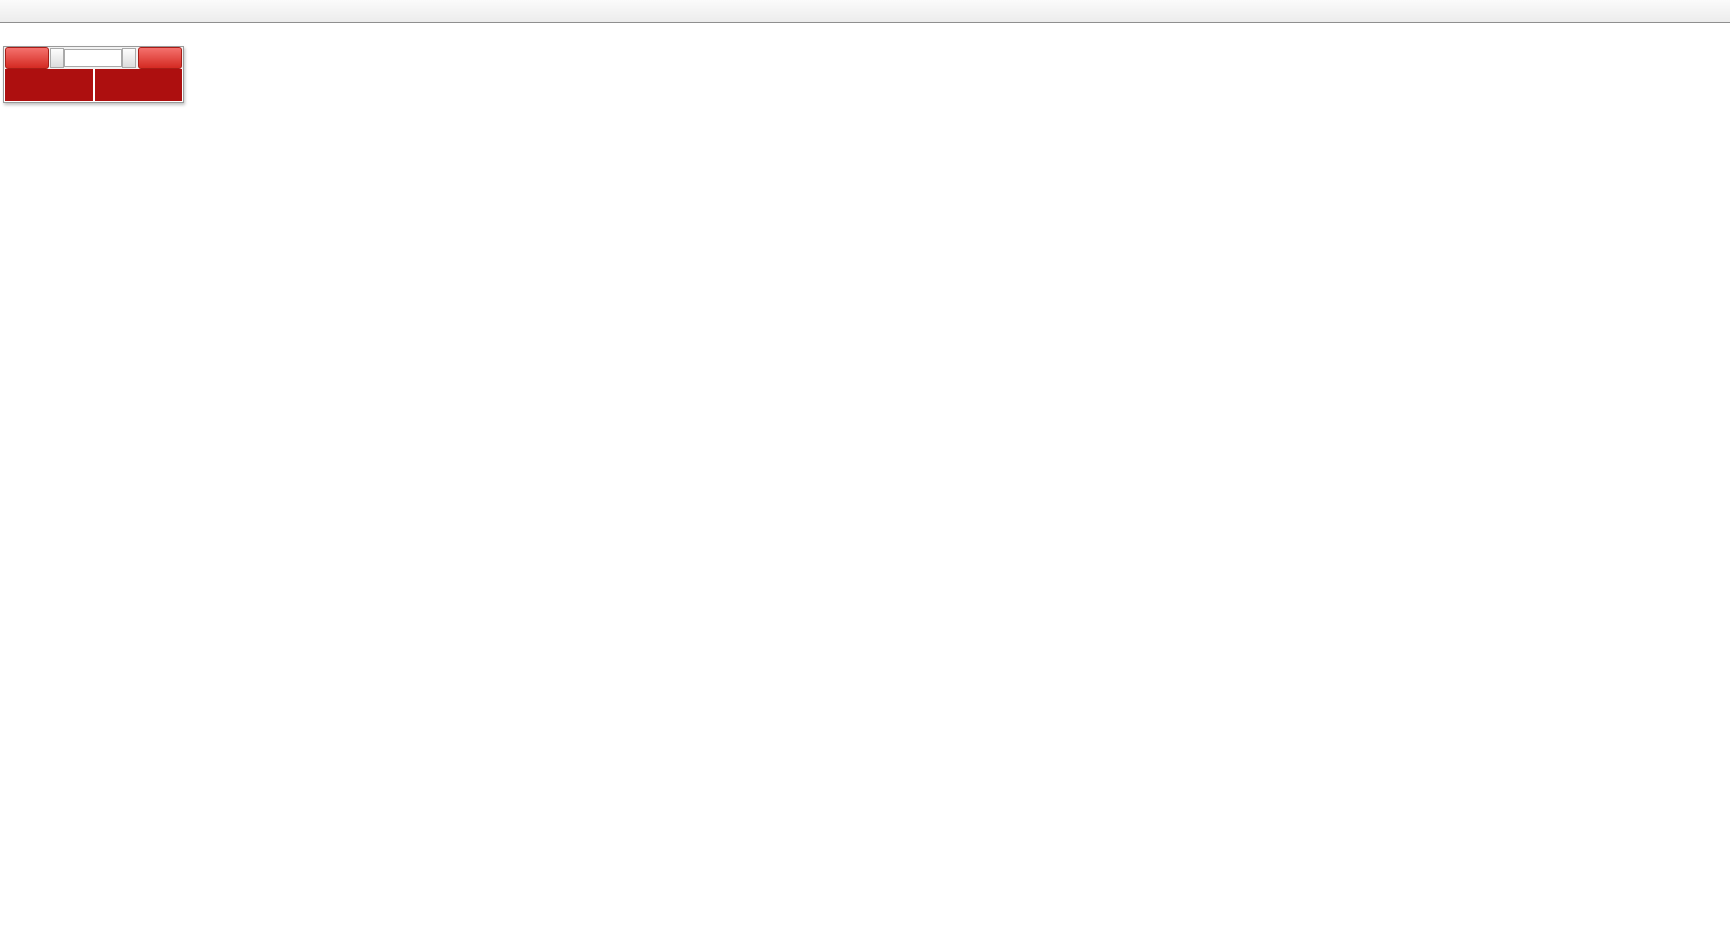 This screenshot has height=942, width=1730. What do you see at coordinates (138, 85) in the screenshot?
I see `buy-price-display` at bounding box center [138, 85].